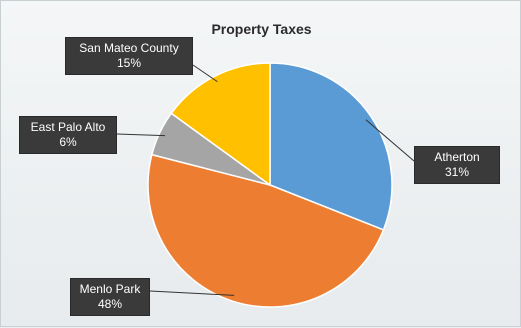 Image resolution: width=521 pixels, height=328 pixels. Describe the element at coordinates (220, 124) in the screenshot. I see `pie-slice-san-mateo-county` at that location.